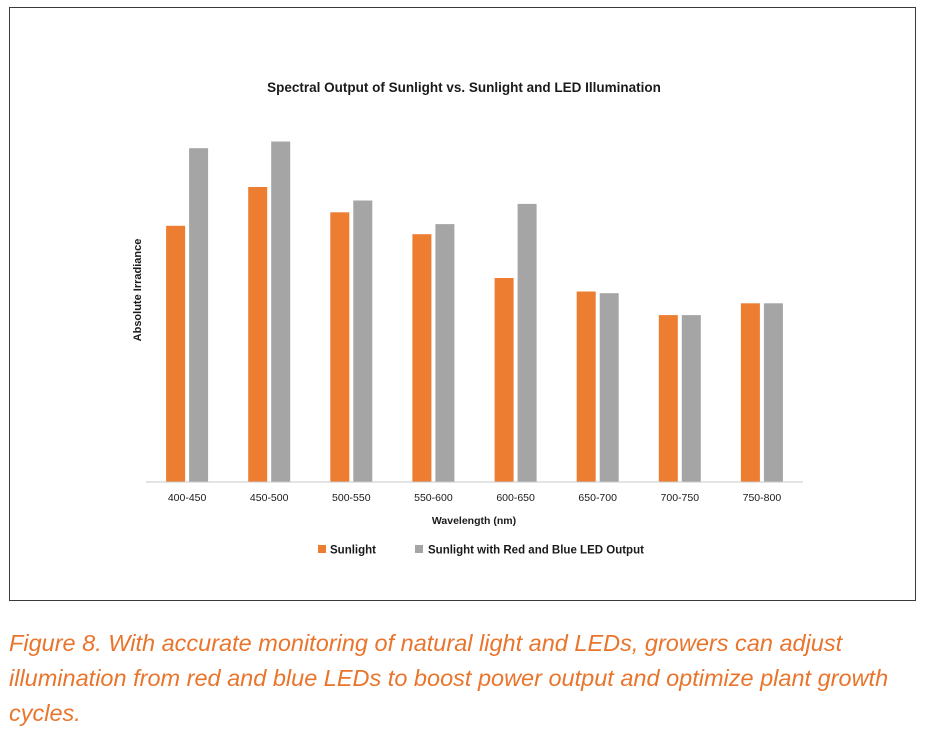  What do you see at coordinates (419, 549) in the screenshot?
I see `legend-swatch-led` at bounding box center [419, 549].